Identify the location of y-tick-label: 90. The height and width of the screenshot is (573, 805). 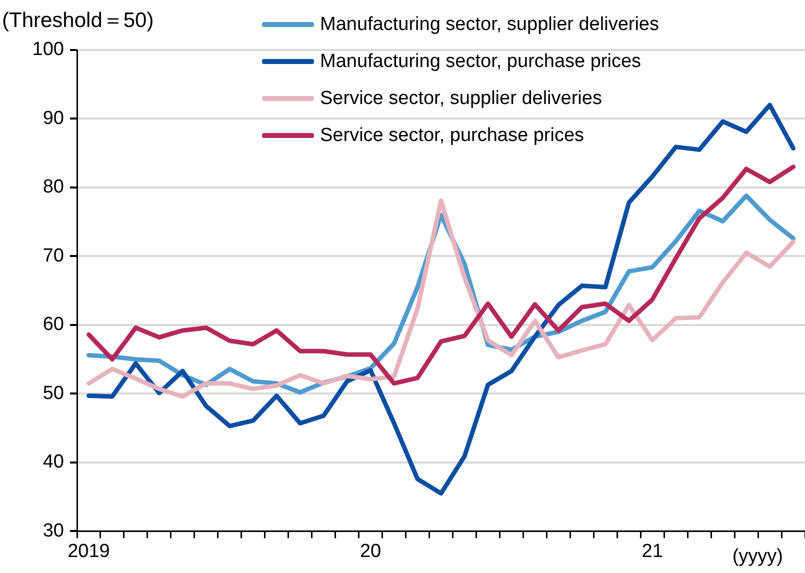
(53, 118).